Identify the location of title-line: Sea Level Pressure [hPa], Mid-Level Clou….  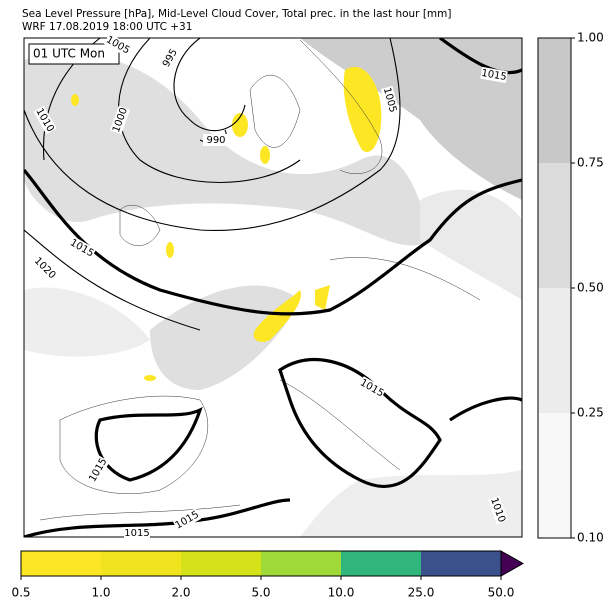
(237, 14).